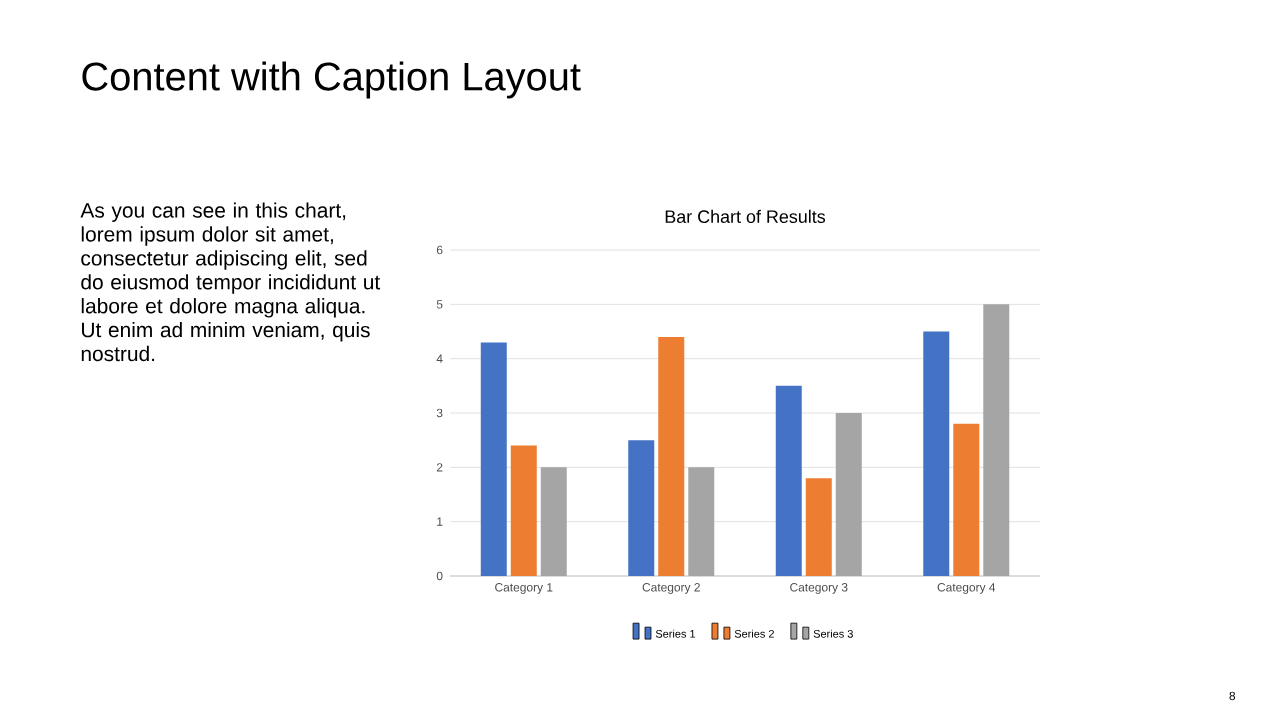 The height and width of the screenshot is (720, 1280). Describe the element at coordinates (230, 282) in the screenshot. I see `text: As you can see in this chart, lorem ipsum dolor sit amet, consectetur adipiscing elit, sed do eiusmod tempor incididunt ut labore et dolore magna aliqua. Ut enim ad minim veniam, quis nostrud.` at that location.